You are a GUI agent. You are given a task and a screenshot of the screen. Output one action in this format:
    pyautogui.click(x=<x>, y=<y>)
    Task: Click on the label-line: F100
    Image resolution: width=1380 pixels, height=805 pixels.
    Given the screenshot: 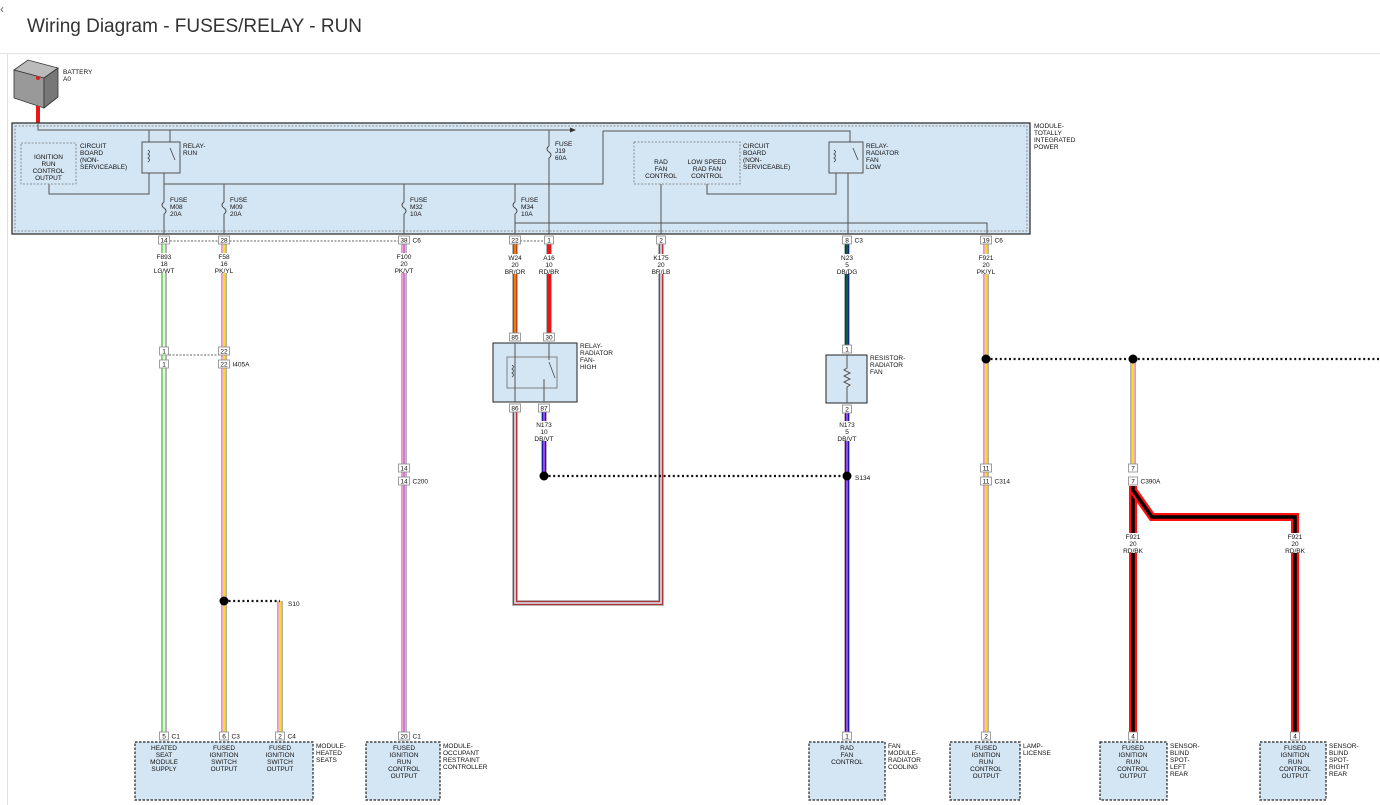 What is the action you would take?
    pyautogui.click(x=404, y=257)
    